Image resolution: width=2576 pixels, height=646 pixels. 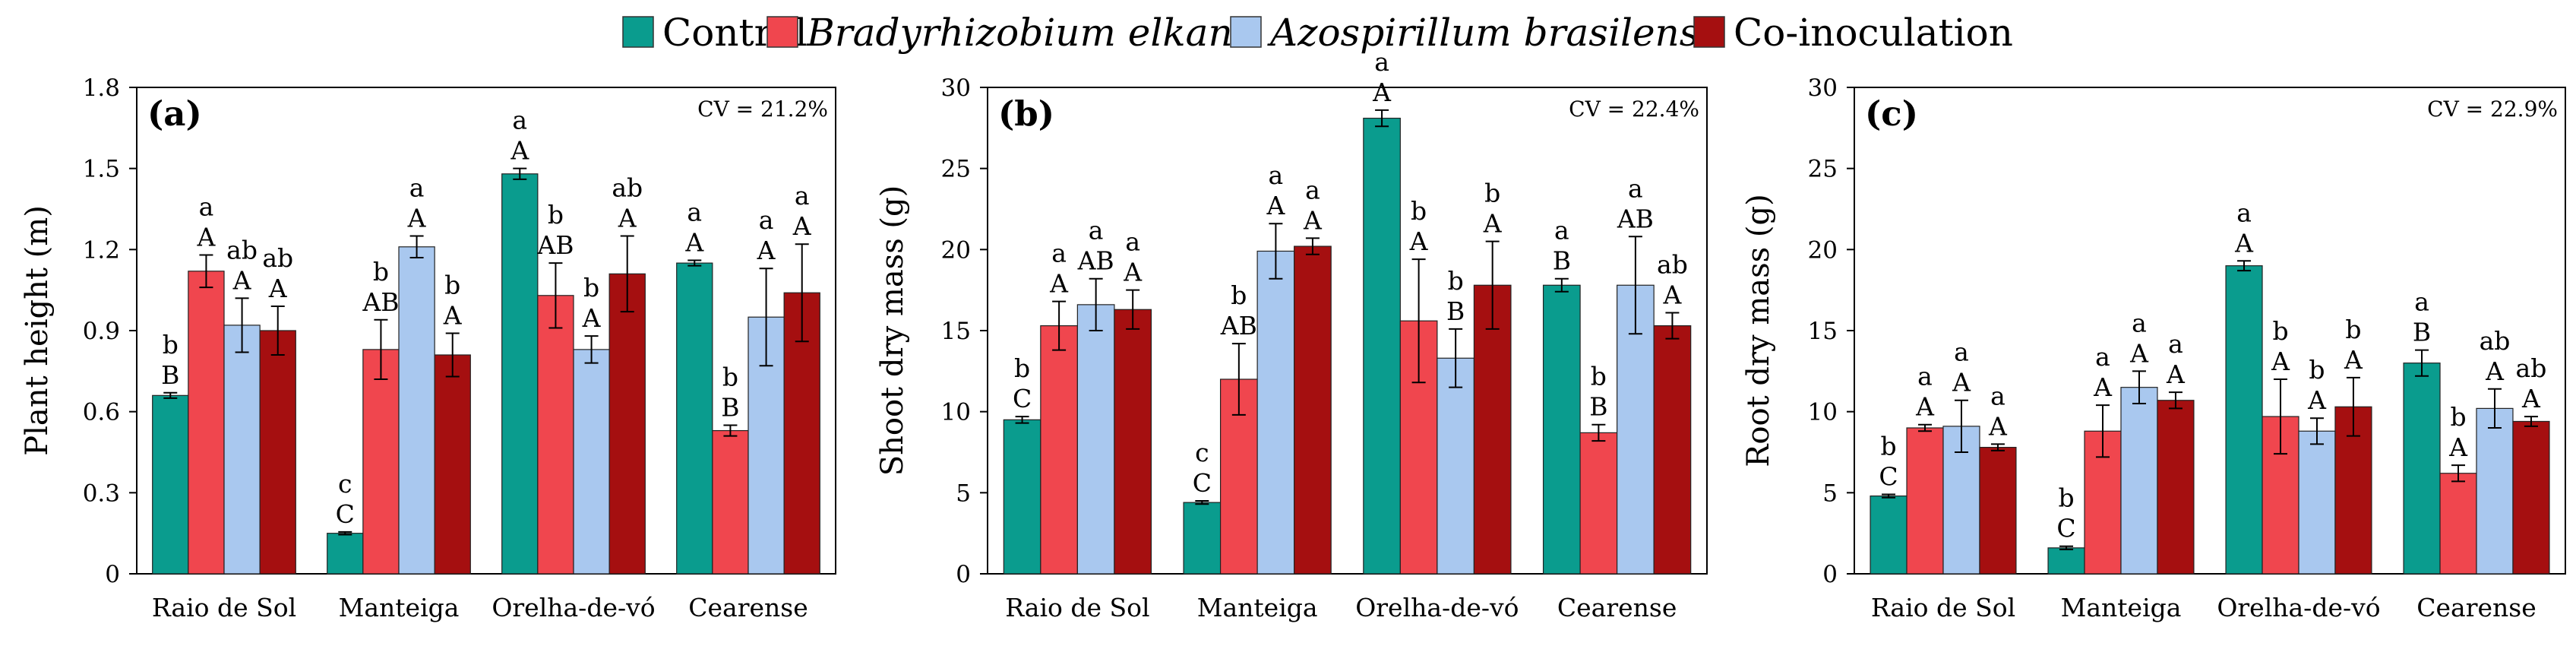 I want to click on y-tick-label: 10, so click(x=1823, y=413).